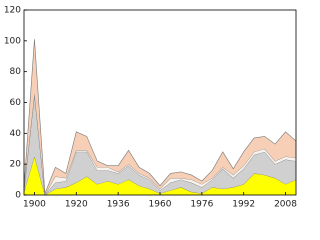 Image resolution: width=320 pixels, height=240 pixels. Describe the element at coordinates (16, 165) in the screenshot. I see `y-tick-label: 20` at that location.